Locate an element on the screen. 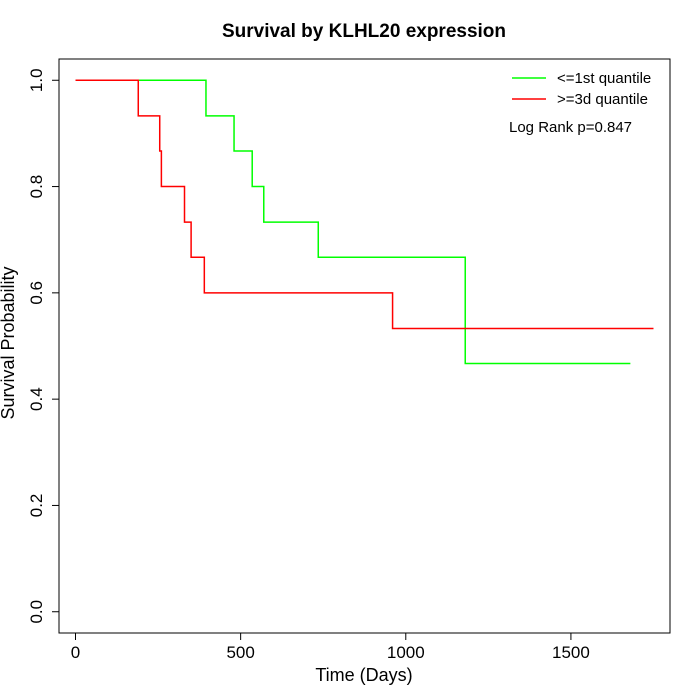 Image resolution: width=700 pixels, height=700 pixels. chart-title: Survival by KLHL20 expression is located at coordinates (364, 31).